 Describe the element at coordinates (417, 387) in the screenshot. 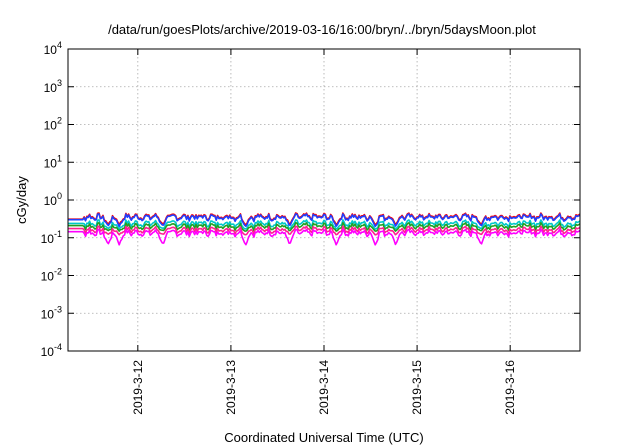

I see `x-tick-label: 2019-3-15` at that location.